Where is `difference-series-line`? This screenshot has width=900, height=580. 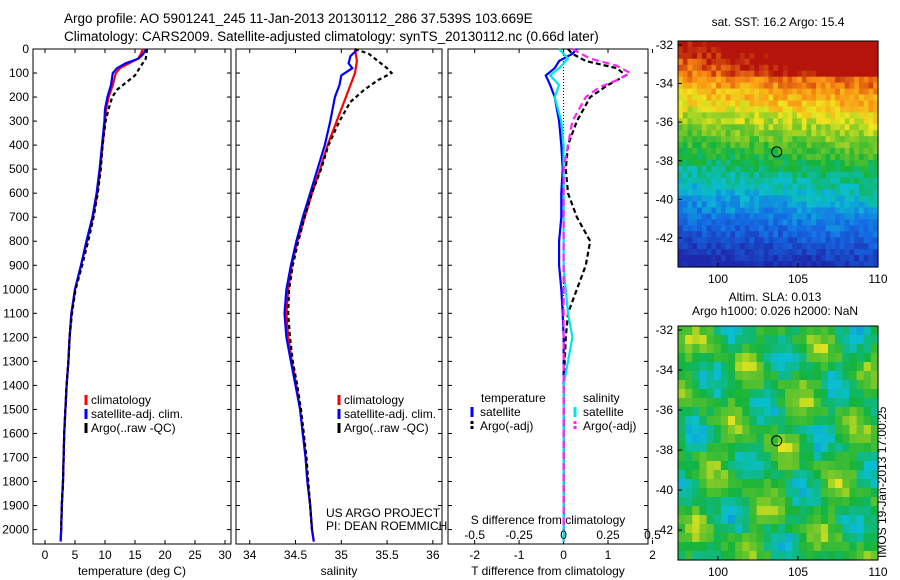 difference-series-line is located at coordinates (561, 295).